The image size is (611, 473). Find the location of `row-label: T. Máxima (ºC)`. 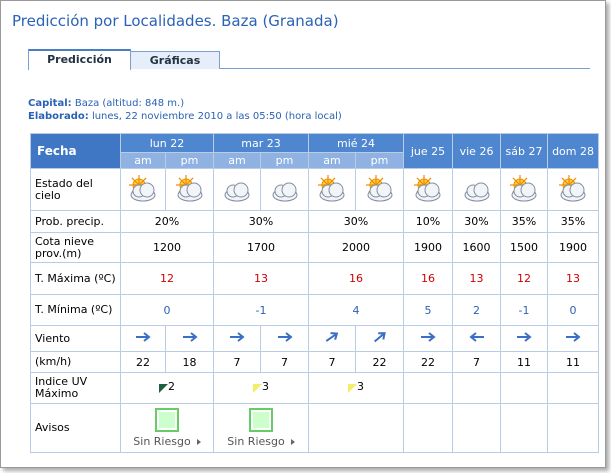

row-label: T. Máxima (ºC) is located at coordinates (75, 278).